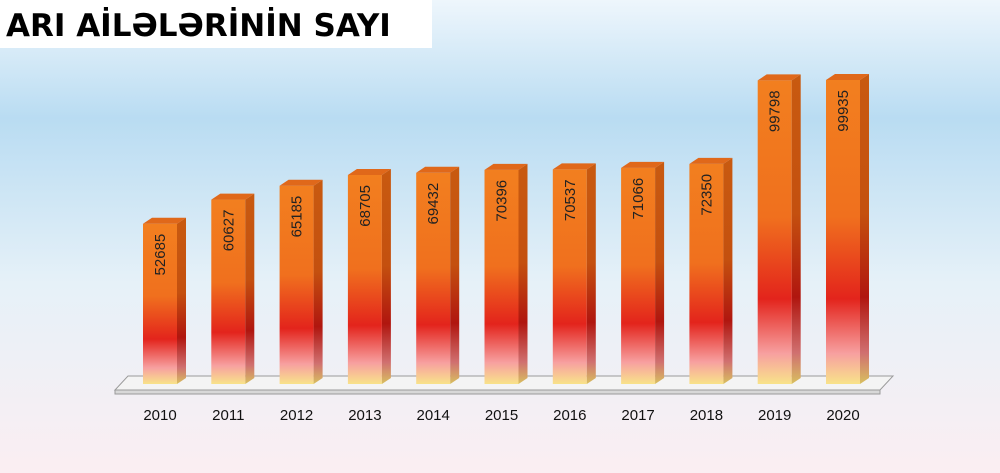 This screenshot has width=1000, height=473. What do you see at coordinates (297, 217) in the screenshot?
I see `value-label: 65185` at bounding box center [297, 217].